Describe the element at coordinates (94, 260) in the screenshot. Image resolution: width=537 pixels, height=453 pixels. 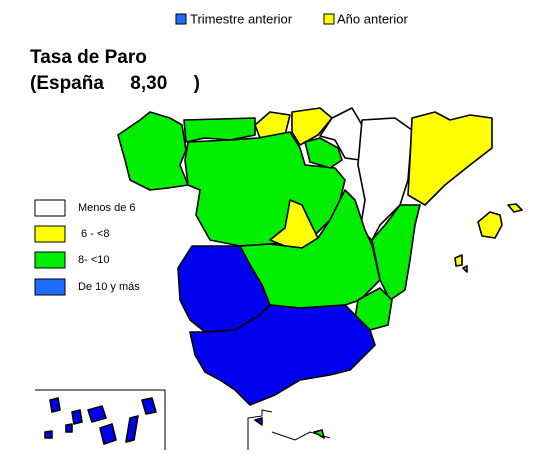
I see `legend-label: 8- <10` at that location.